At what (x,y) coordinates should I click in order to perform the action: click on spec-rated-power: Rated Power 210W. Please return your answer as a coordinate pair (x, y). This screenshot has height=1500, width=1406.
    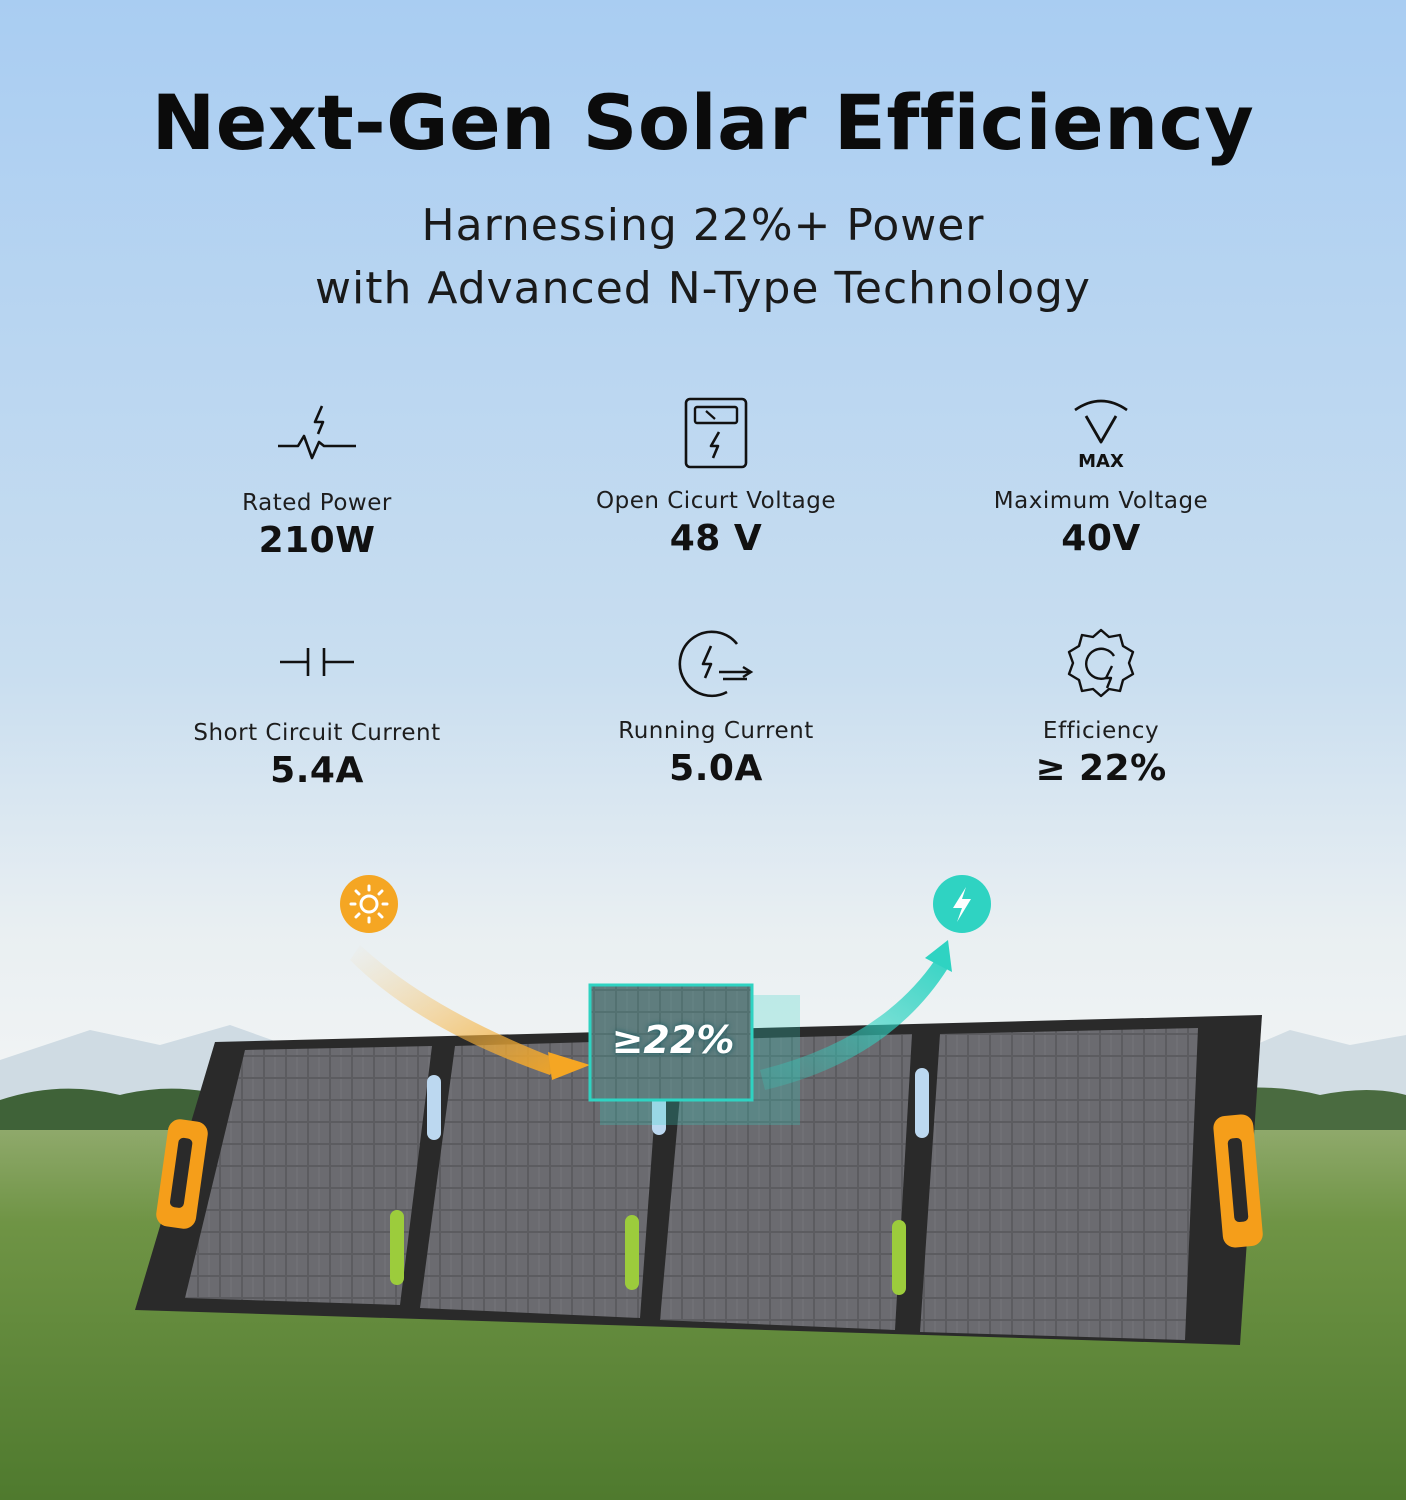
    Looking at the image, I should click on (317, 479).